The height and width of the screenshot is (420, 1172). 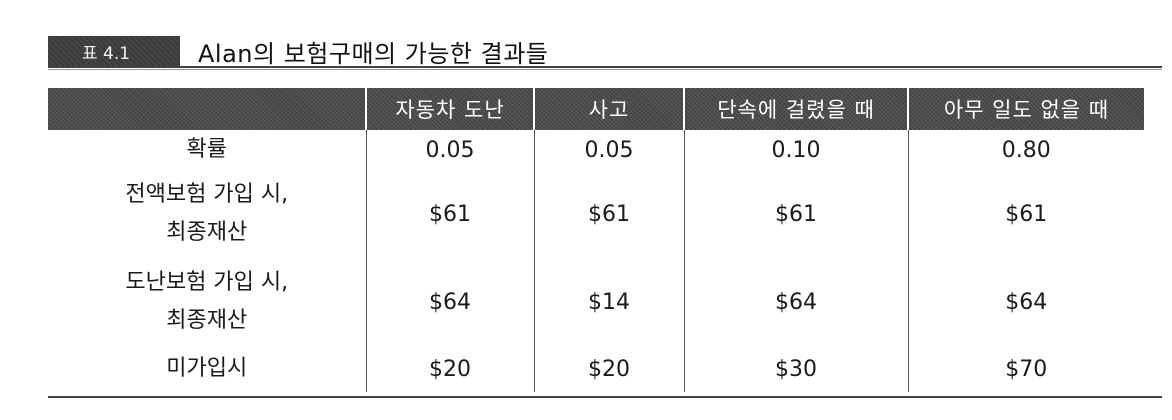 What do you see at coordinates (114, 51) in the screenshot?
I see `table-number-badge: 표 4.1` at bounding box center [114, 51].